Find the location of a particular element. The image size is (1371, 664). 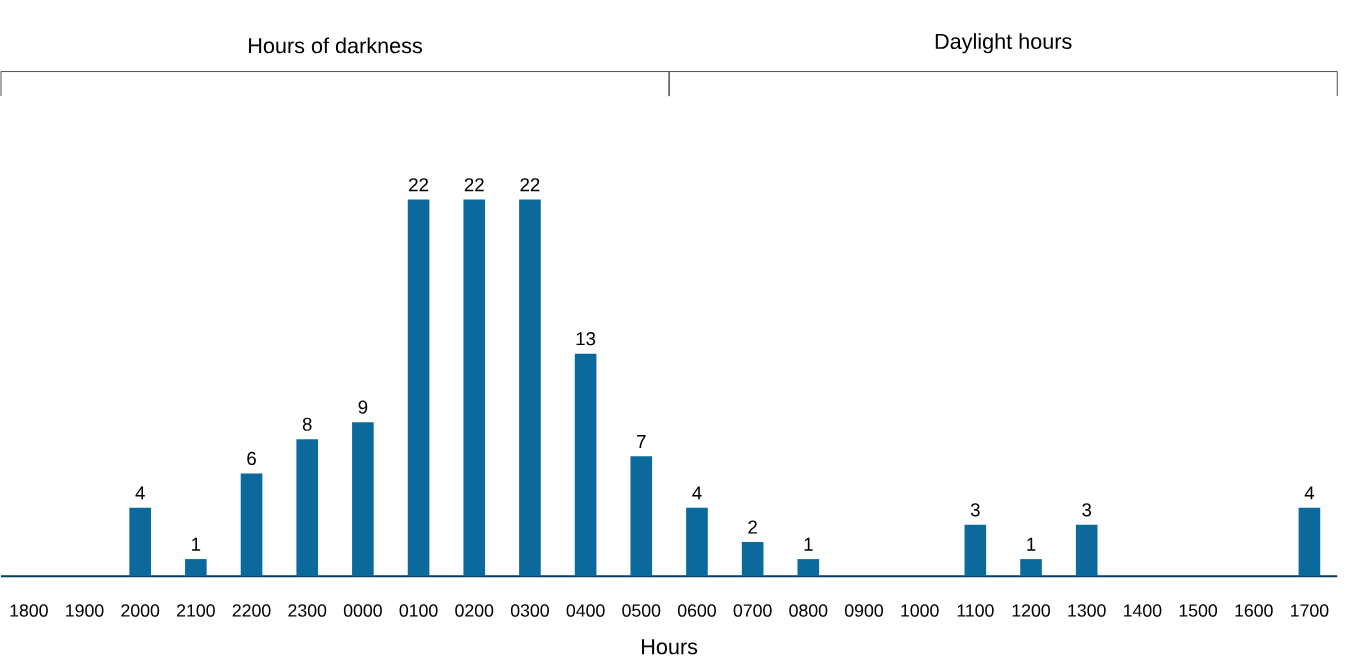

x-tick-label: 2200 is located at coordinates (251, 610).